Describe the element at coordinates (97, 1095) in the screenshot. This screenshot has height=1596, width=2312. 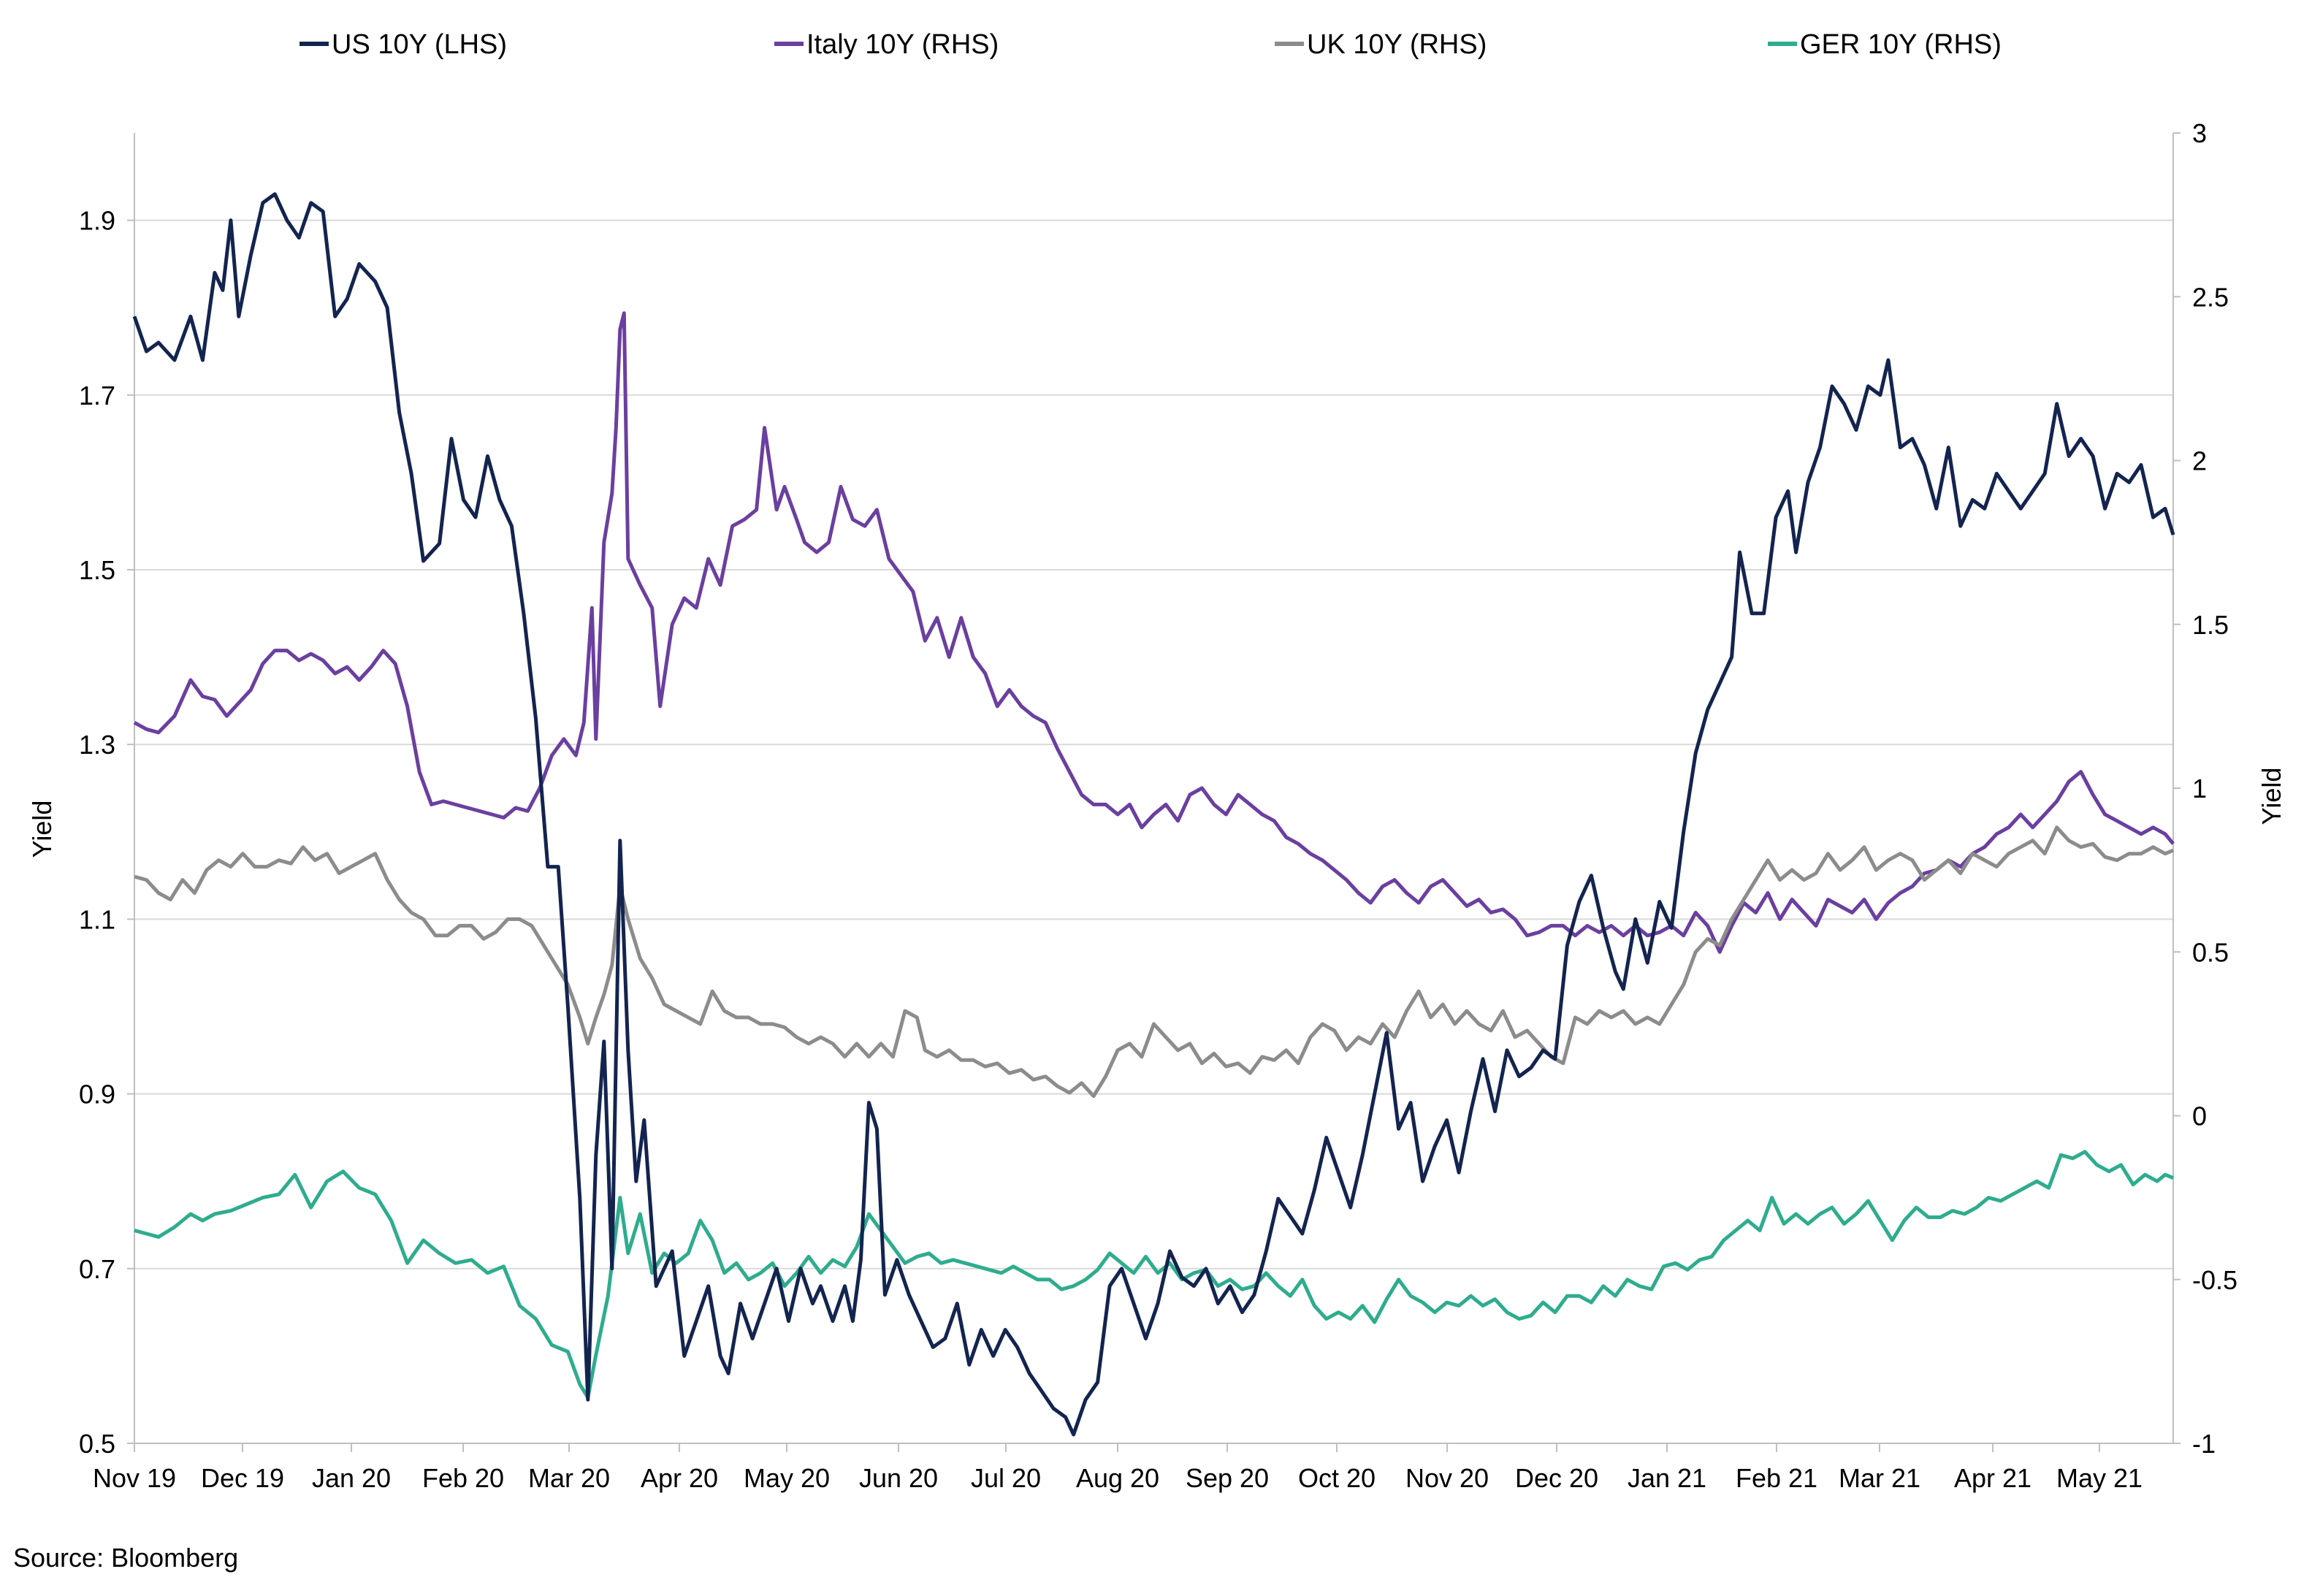
I see `left-tick-label: 0.9` at that location.